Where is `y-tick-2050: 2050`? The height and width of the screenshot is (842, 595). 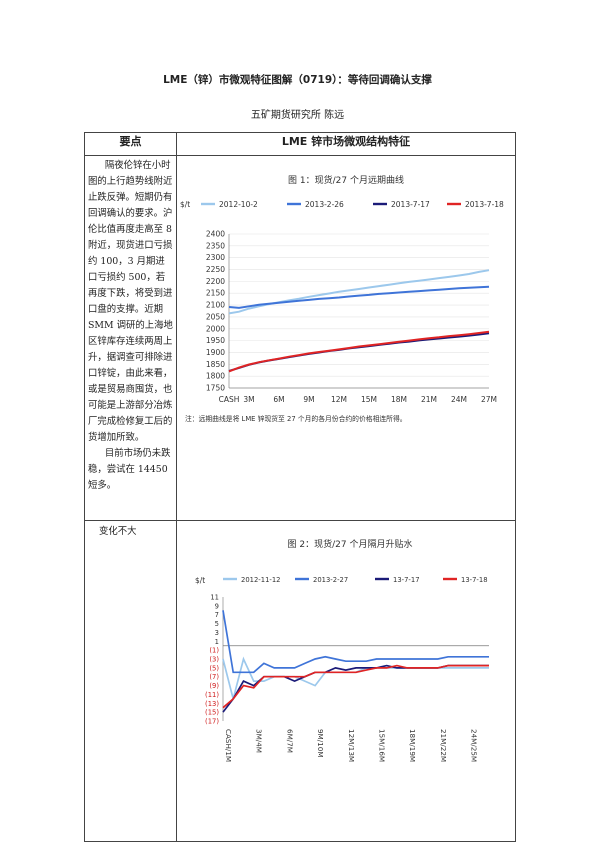
y-tick-2050: 2050 is located at coordinates (215, 316).